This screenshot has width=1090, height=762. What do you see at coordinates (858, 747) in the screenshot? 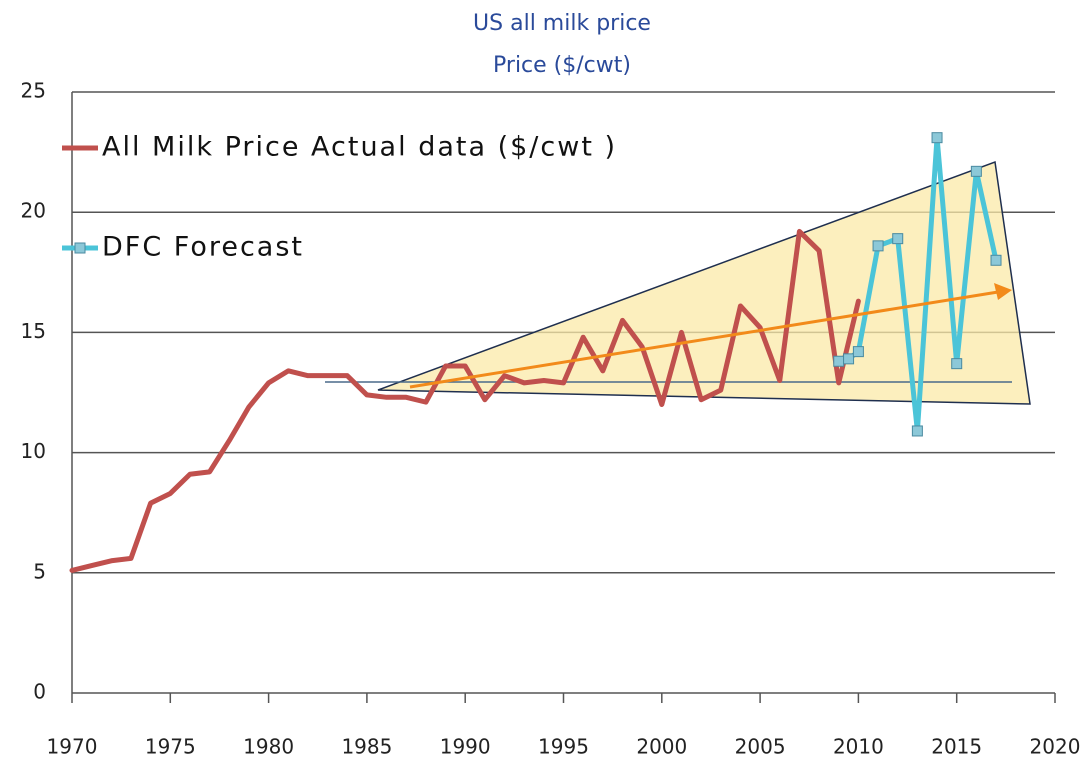
I see `x-tick-label: 2010` at bounding box center [858, 747].